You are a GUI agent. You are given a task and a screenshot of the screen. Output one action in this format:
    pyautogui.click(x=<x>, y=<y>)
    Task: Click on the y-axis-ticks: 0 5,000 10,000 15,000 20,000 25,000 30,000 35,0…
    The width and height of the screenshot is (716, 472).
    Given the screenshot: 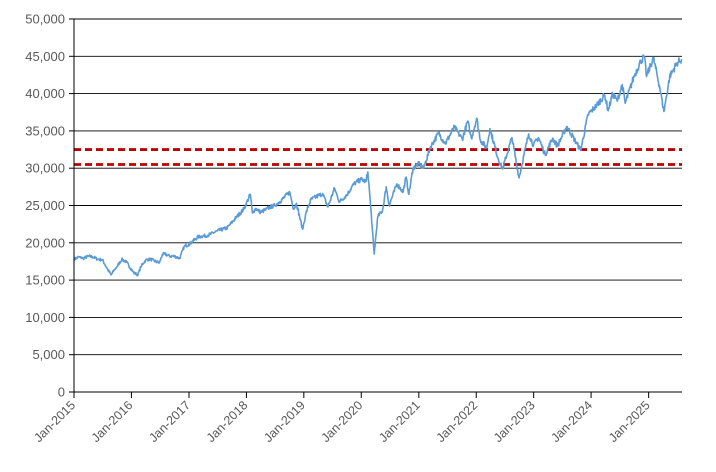 What is the action you would take?
    pyautogui.click(x=49, y=206)
    